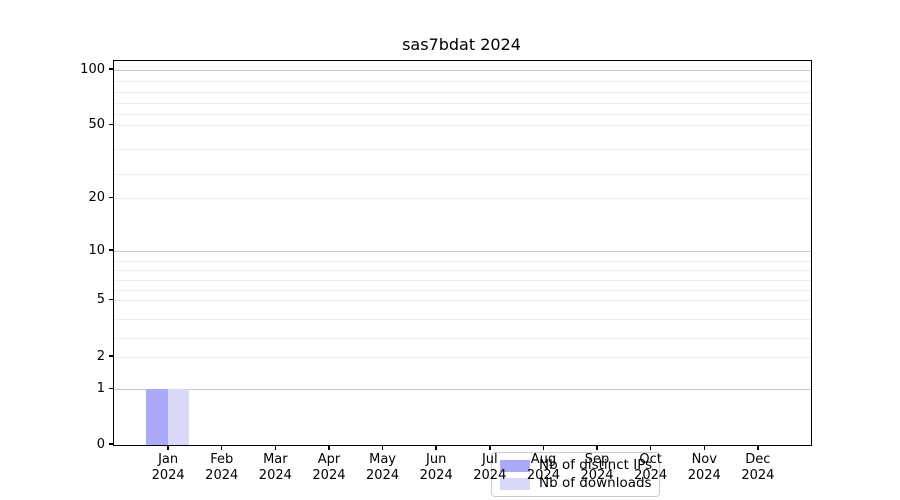 The height and width of the screenshot is (500, 900). I want to click on y-tick-label-1: 1, so click(100, 388).